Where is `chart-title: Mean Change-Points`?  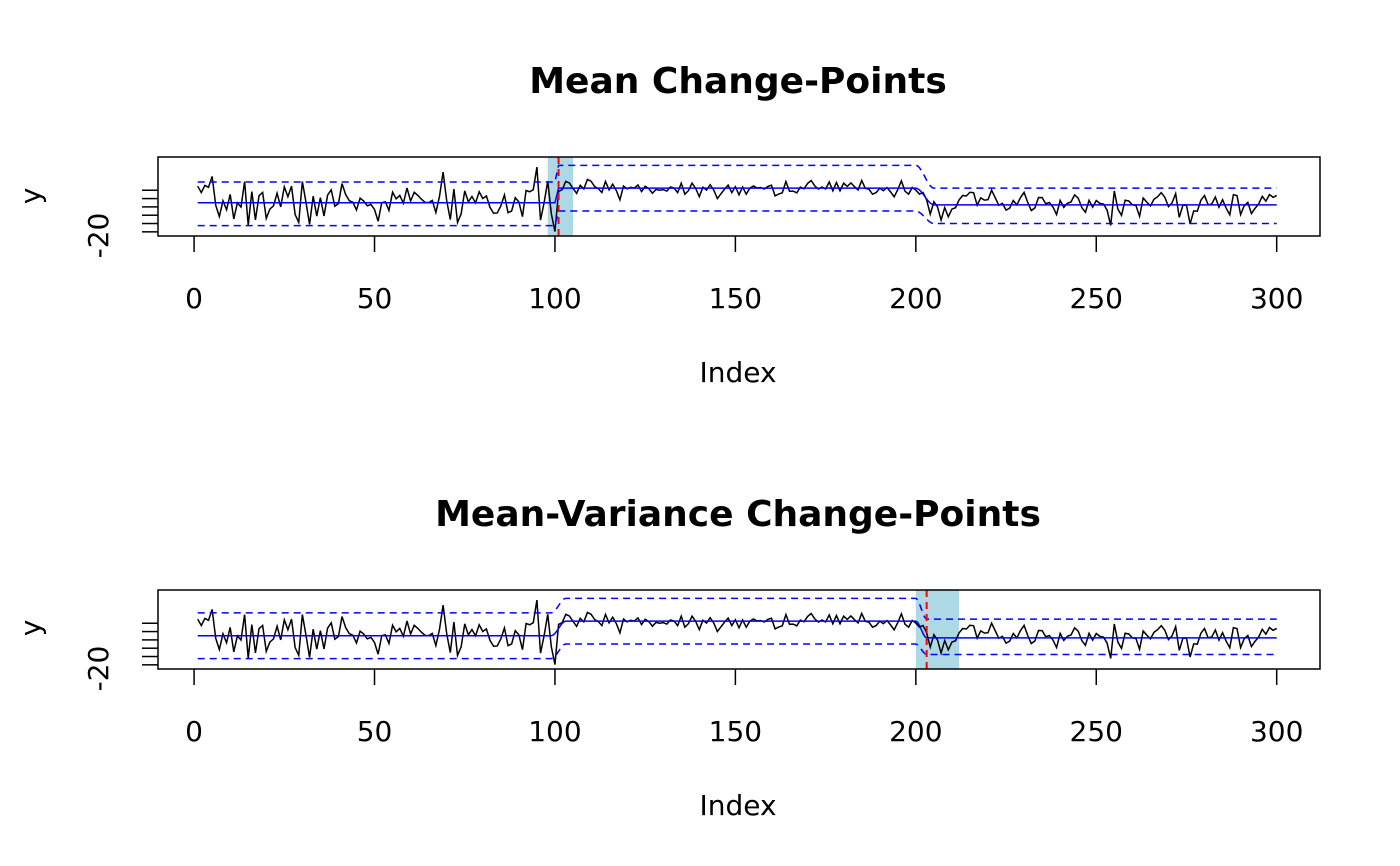 chart-title: Mean Change-Points is located at coordinates (738, 81).